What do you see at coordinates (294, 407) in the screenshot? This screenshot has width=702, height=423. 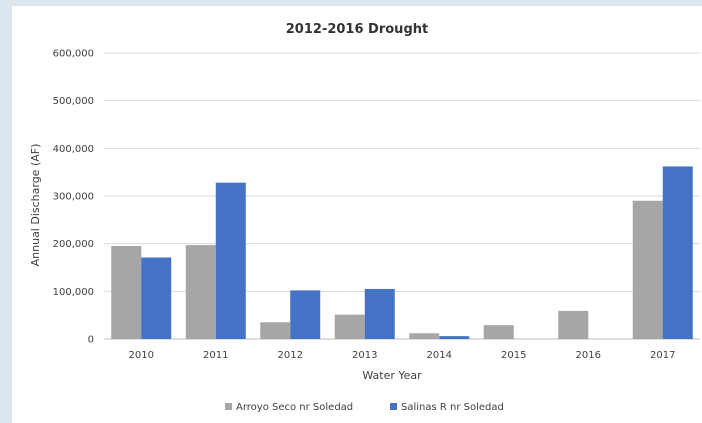 I see `legend-label: Arroyo Seco nr Soledad` at bounding box center [294, 407].